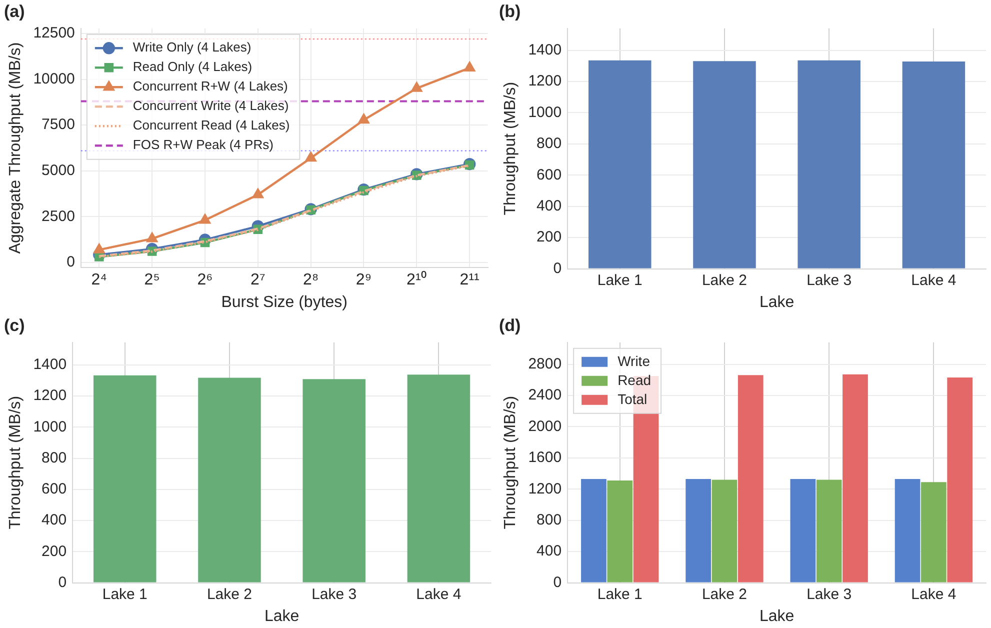 The image size is (991, 628). Describe the element at coordinates (633, 398) in the screenshot. I see `legend-label: Total` at that location.